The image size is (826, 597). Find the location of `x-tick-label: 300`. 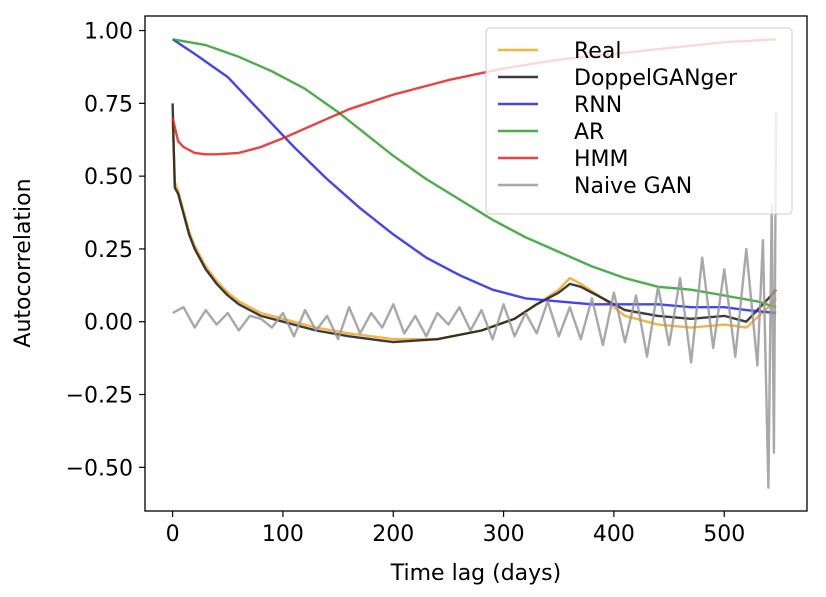

x-tick-label: 300 is located at coordinates (504, 534).